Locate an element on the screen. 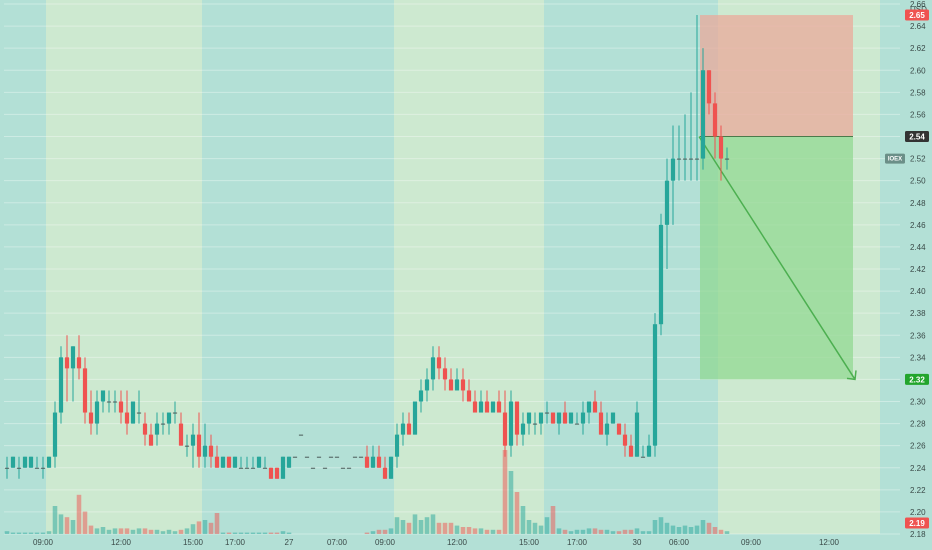  symbol-badge: IOEX is located at coordinates (895, 158).